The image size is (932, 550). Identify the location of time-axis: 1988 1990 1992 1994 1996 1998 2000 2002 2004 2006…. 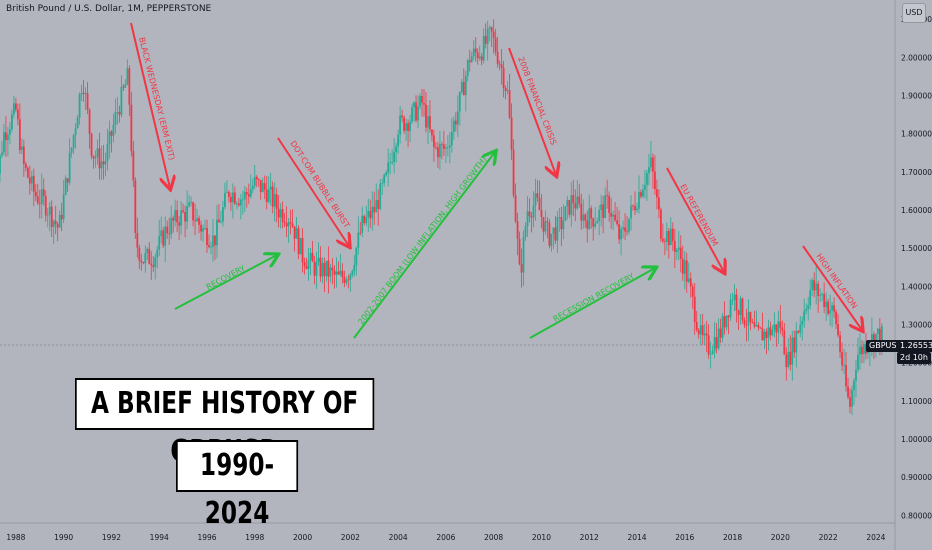
(445, 537).